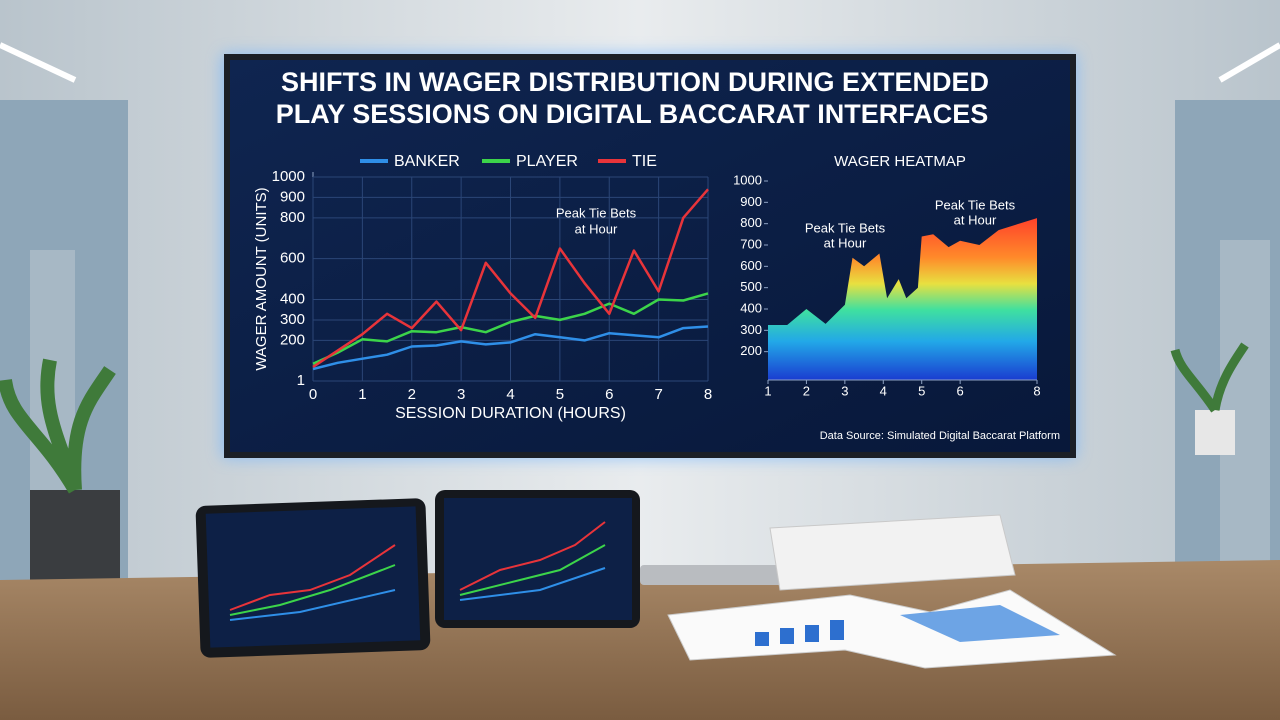 The width and height of the screenshot is (1280, 720). I want to click on y-tick-label: 500, so click(751, 286).